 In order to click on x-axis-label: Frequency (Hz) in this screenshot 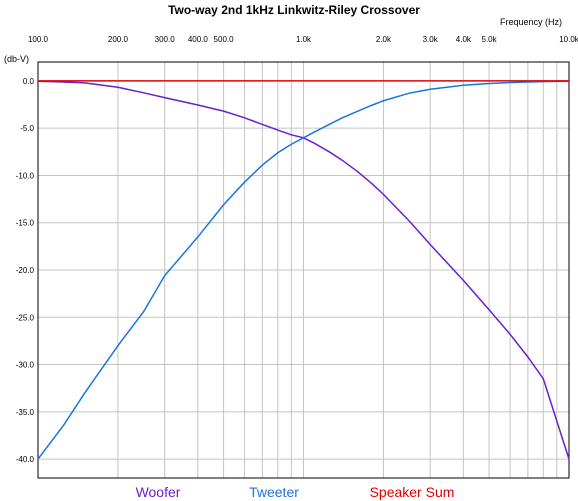, I will do `click(531, 22)`.